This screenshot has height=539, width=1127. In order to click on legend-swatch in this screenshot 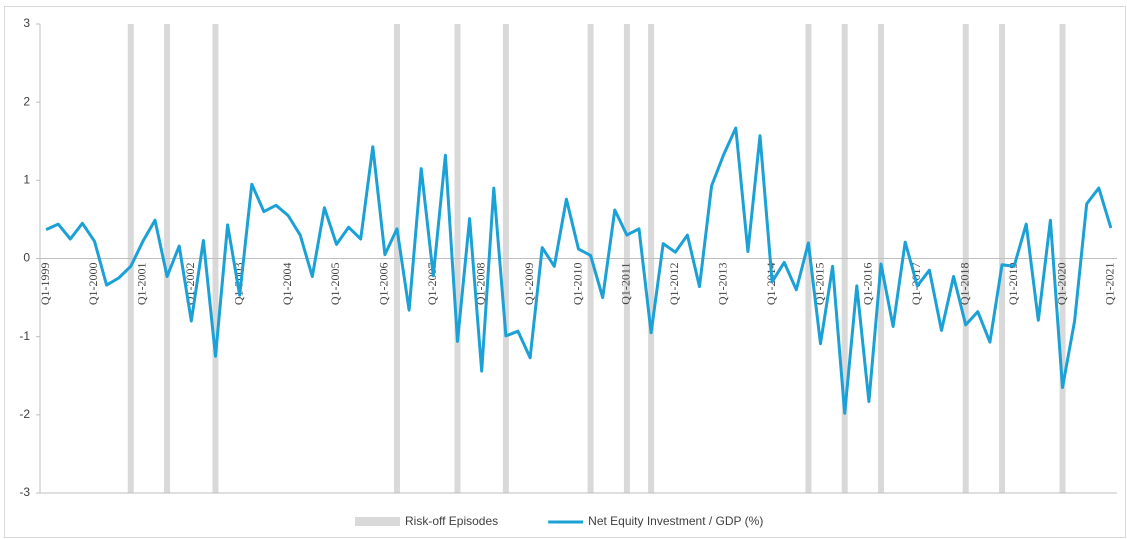, I will do `click(377, 521)`.